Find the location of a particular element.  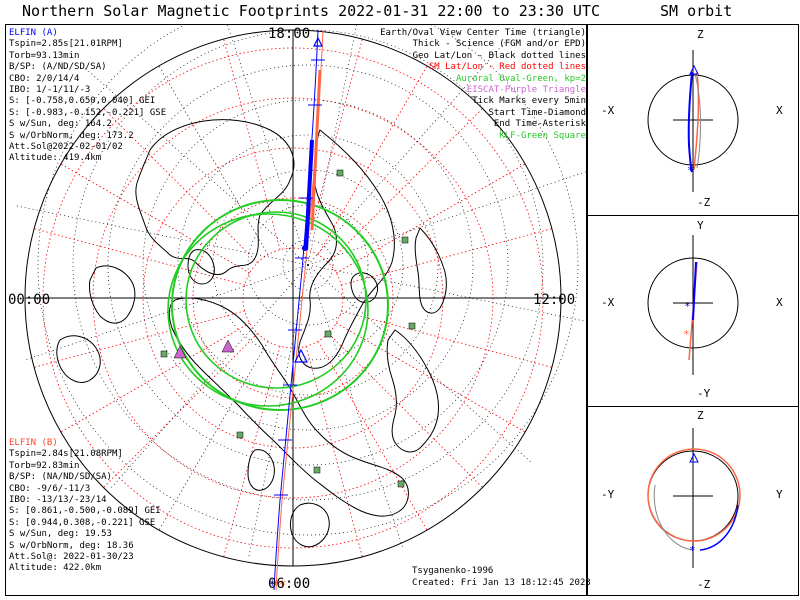

elfin-b-line: S w/Sun, deg: 19.53 is located at coordinates (60, 534).